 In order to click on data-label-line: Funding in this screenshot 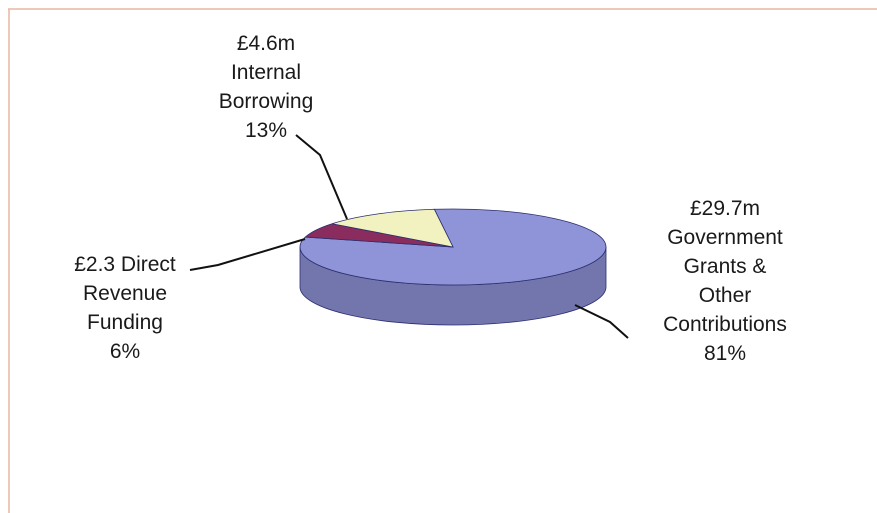, I will do `click(125, 322)`.